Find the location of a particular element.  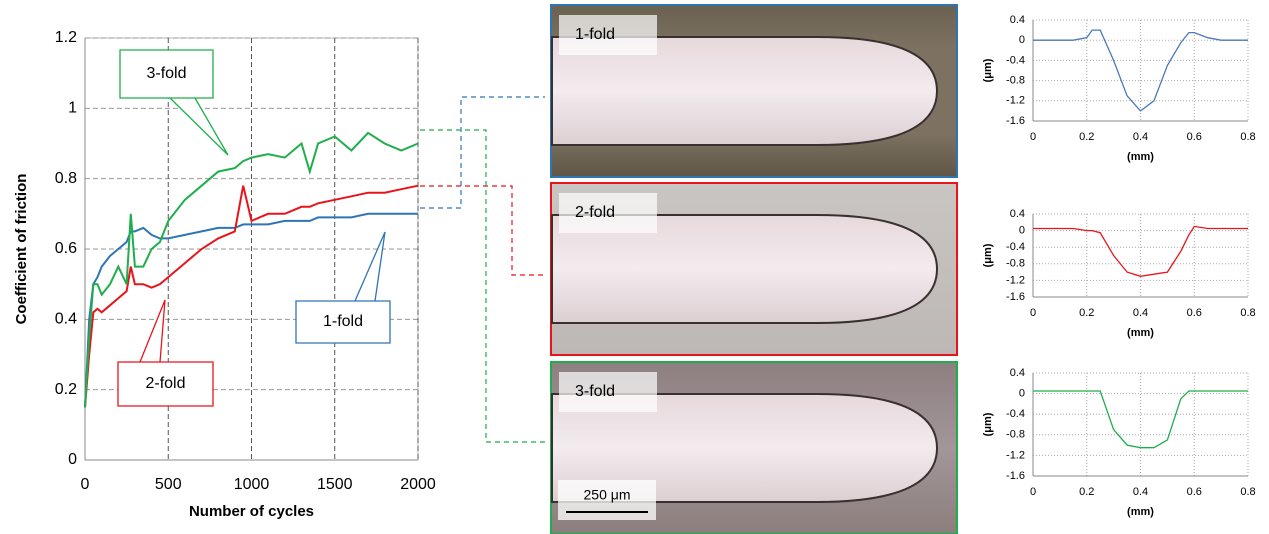

y-tick-label: 0.6 is located at coordinates (66, 248).